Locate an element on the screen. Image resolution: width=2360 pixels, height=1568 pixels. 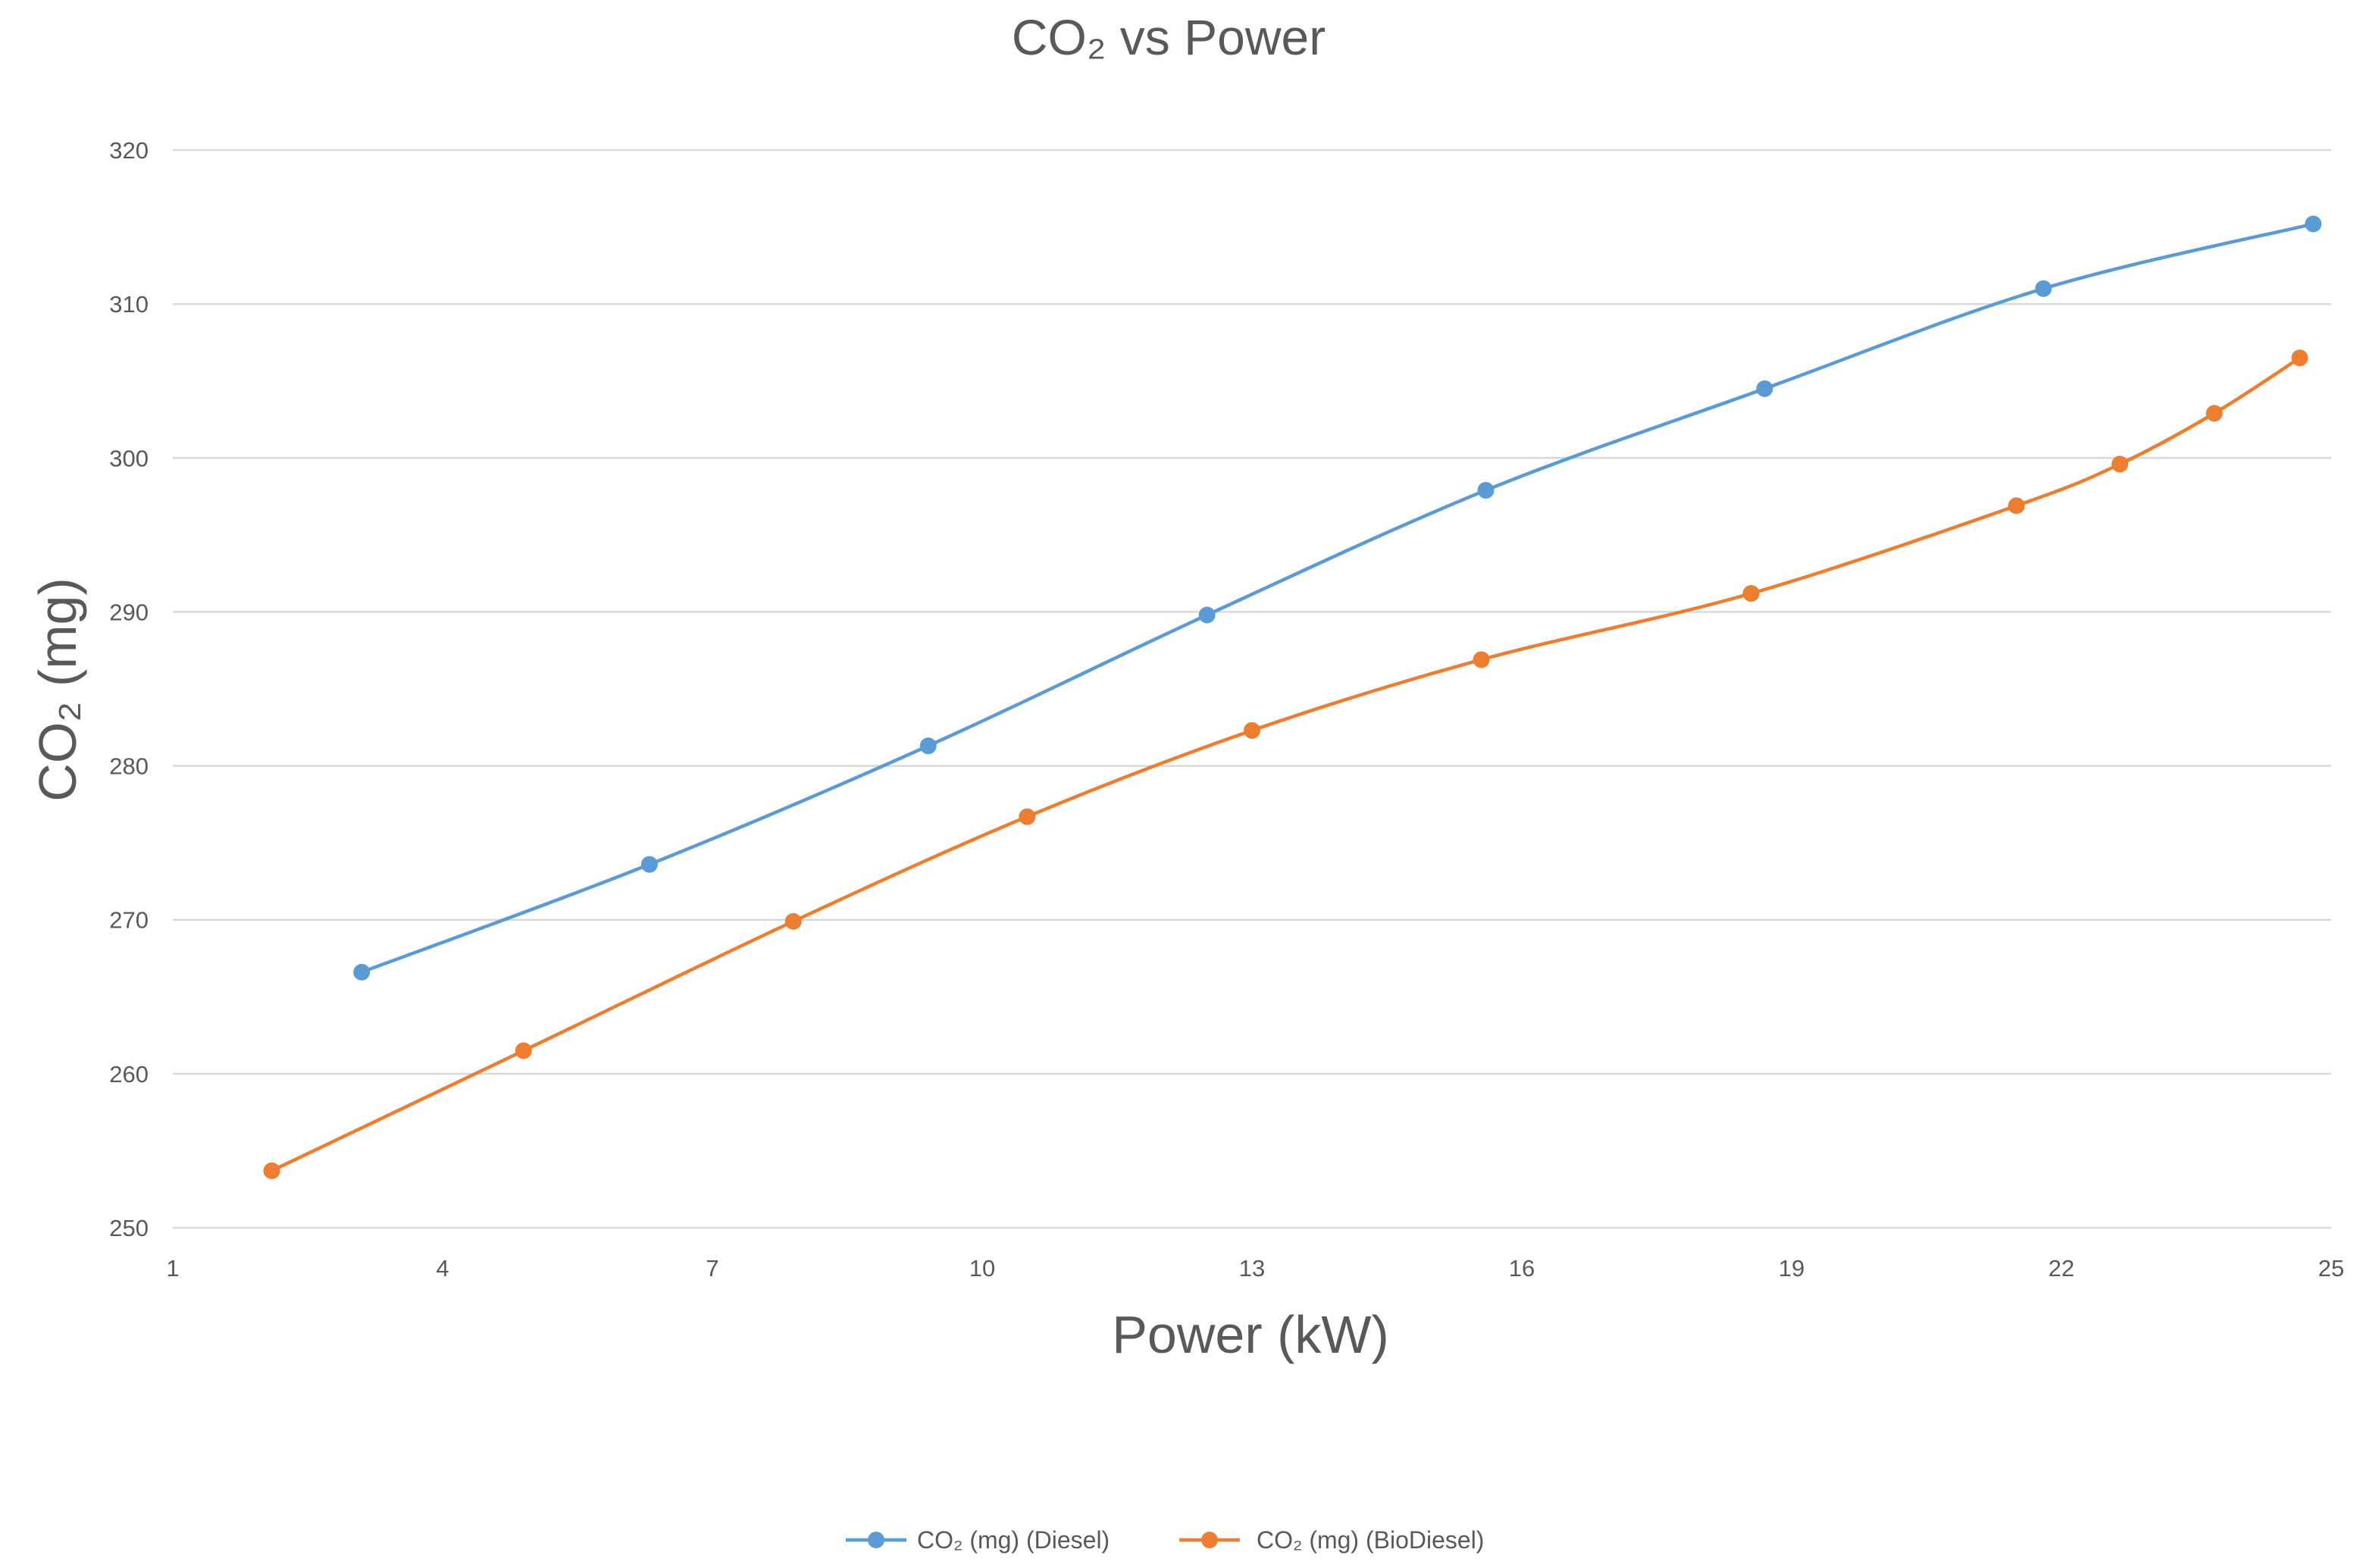
legend-marker-biodiesel is located at coordinates (1209, 1540).